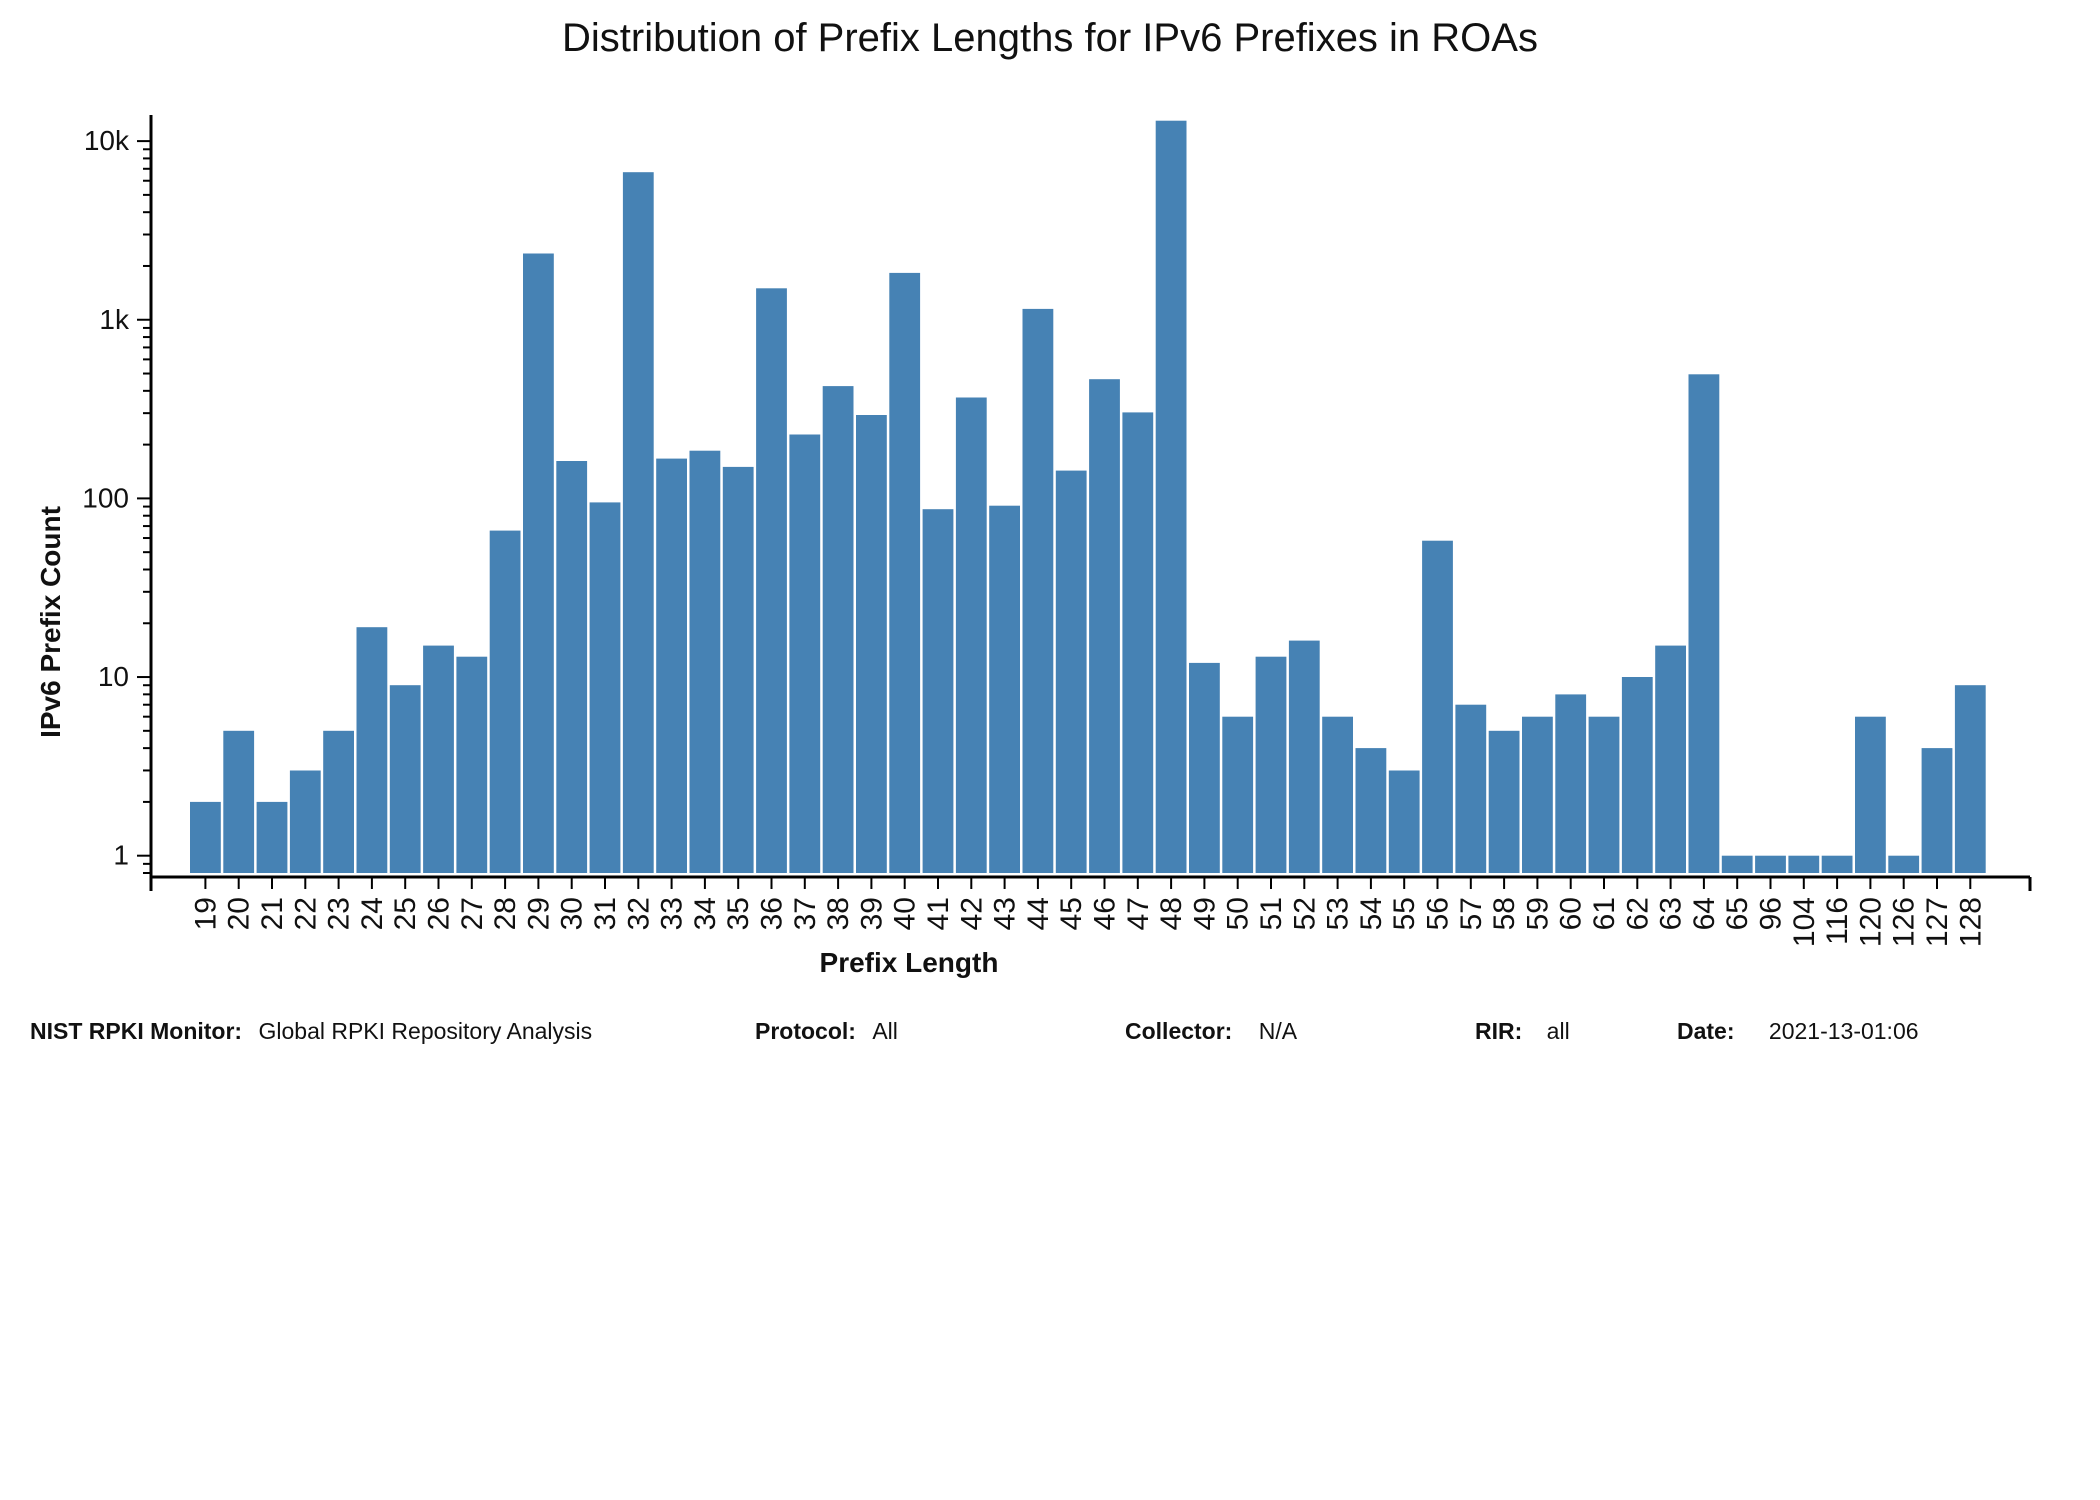 Image resolution: width=2100 pixels, height=1500 pixels. Describe the element at coordinates (339, 913) in the screenshot. I see `x-tick-label: 23` at that location.